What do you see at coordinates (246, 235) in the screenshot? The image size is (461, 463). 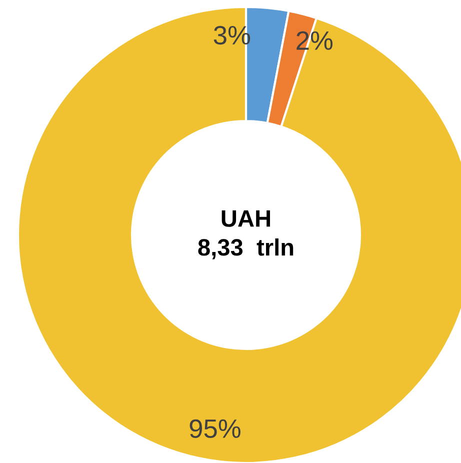 I see `text: UAH 8,33 trln` at bounding box center [246, 235].